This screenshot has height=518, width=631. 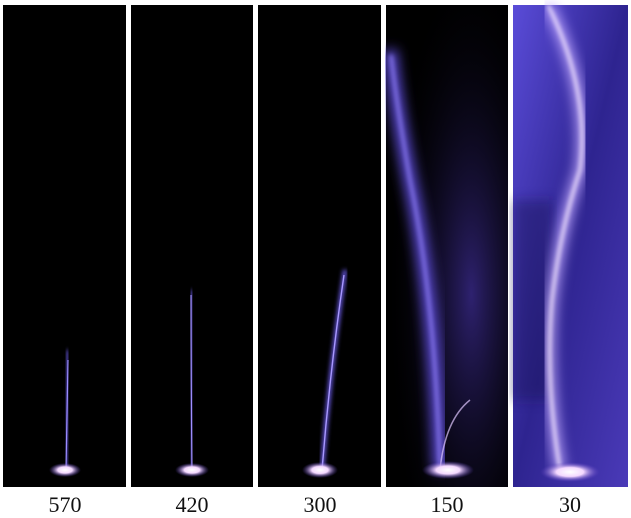 I want to click on panel-label: 570, so click(x=65, y=504).